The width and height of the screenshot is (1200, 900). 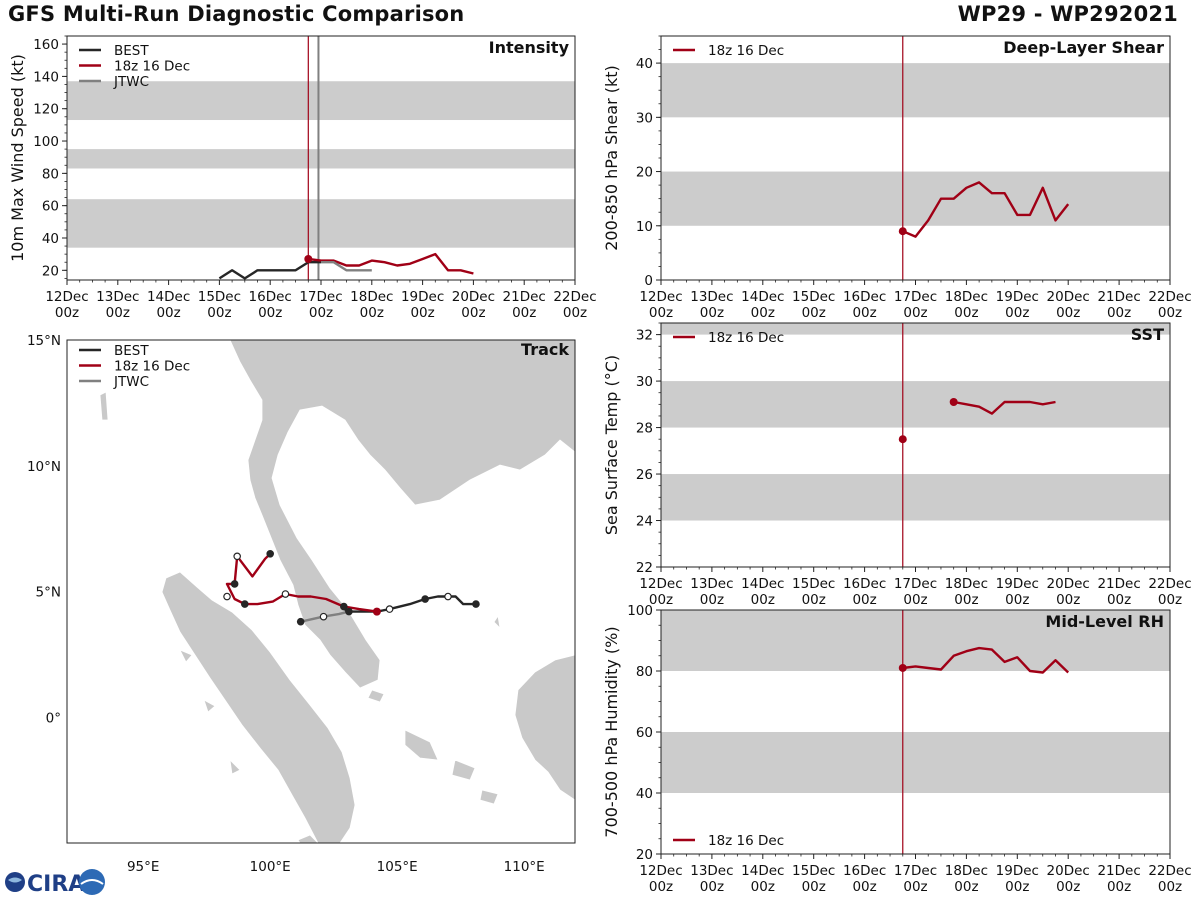 I want to click on y-tick-label: 100, so click(x=46, y=142).